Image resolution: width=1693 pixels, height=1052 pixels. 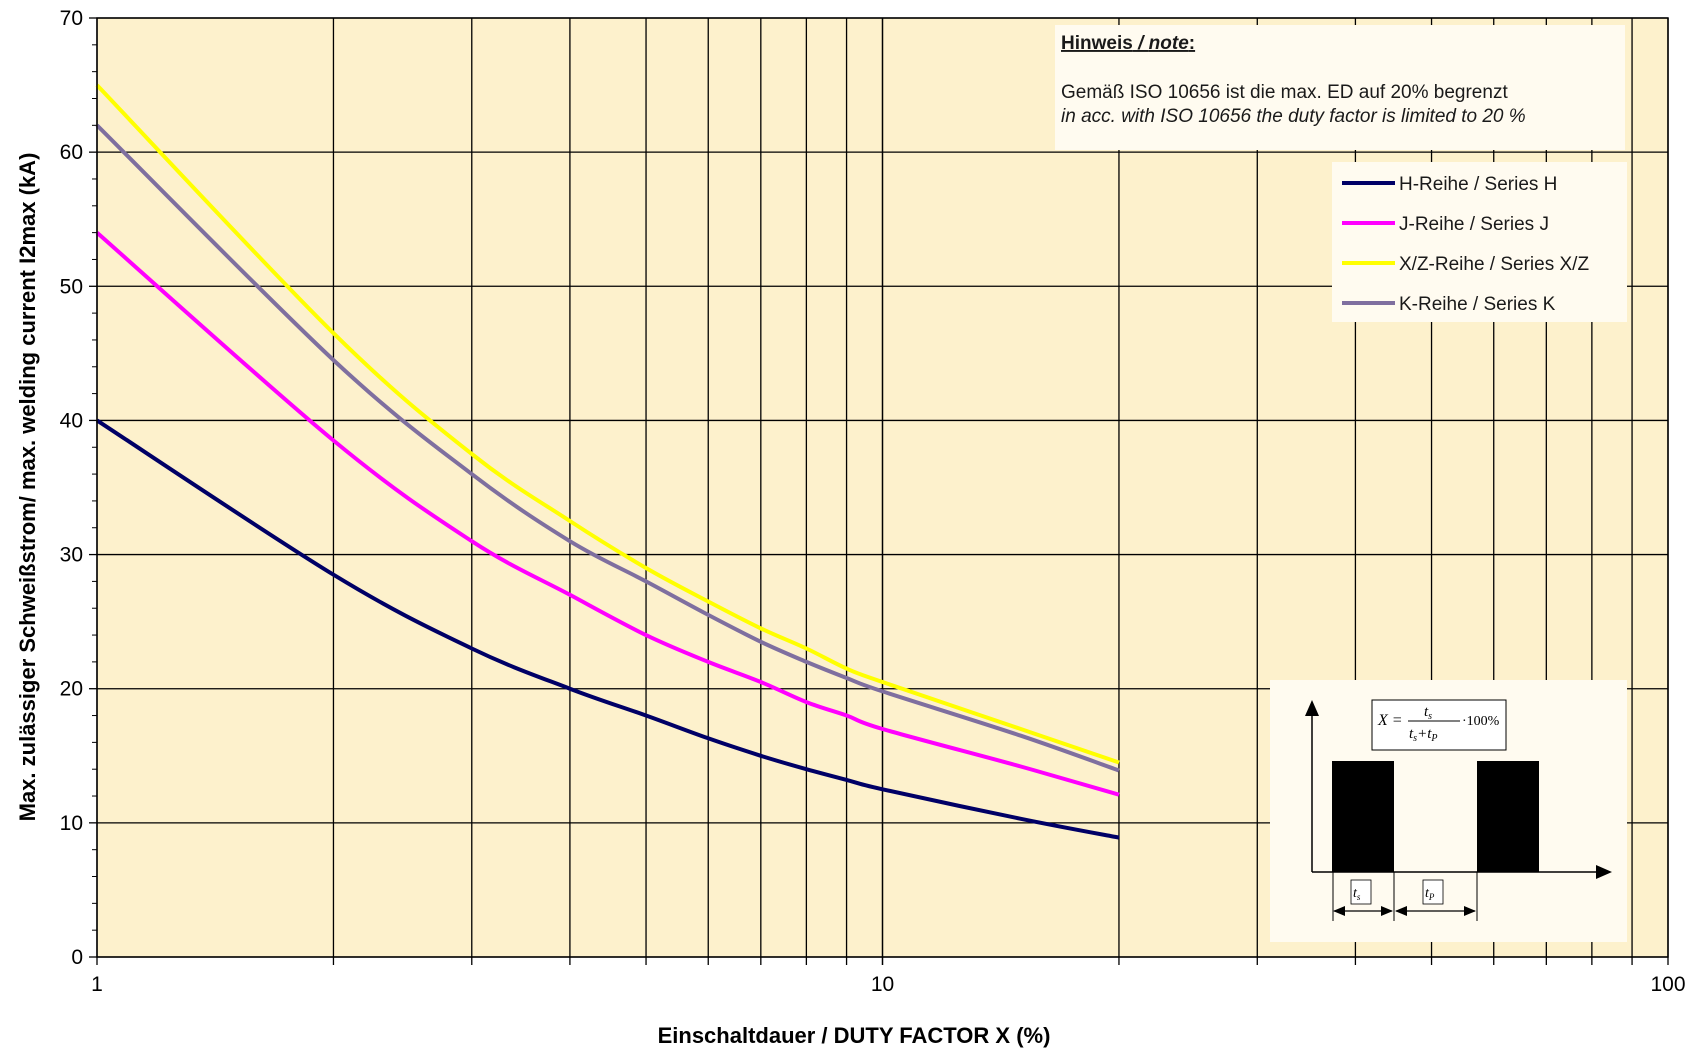 What do you see at coordinates (1357, 894) in the screenshot?
I see `ts-label: ts` at bounding box center [1357, 894].